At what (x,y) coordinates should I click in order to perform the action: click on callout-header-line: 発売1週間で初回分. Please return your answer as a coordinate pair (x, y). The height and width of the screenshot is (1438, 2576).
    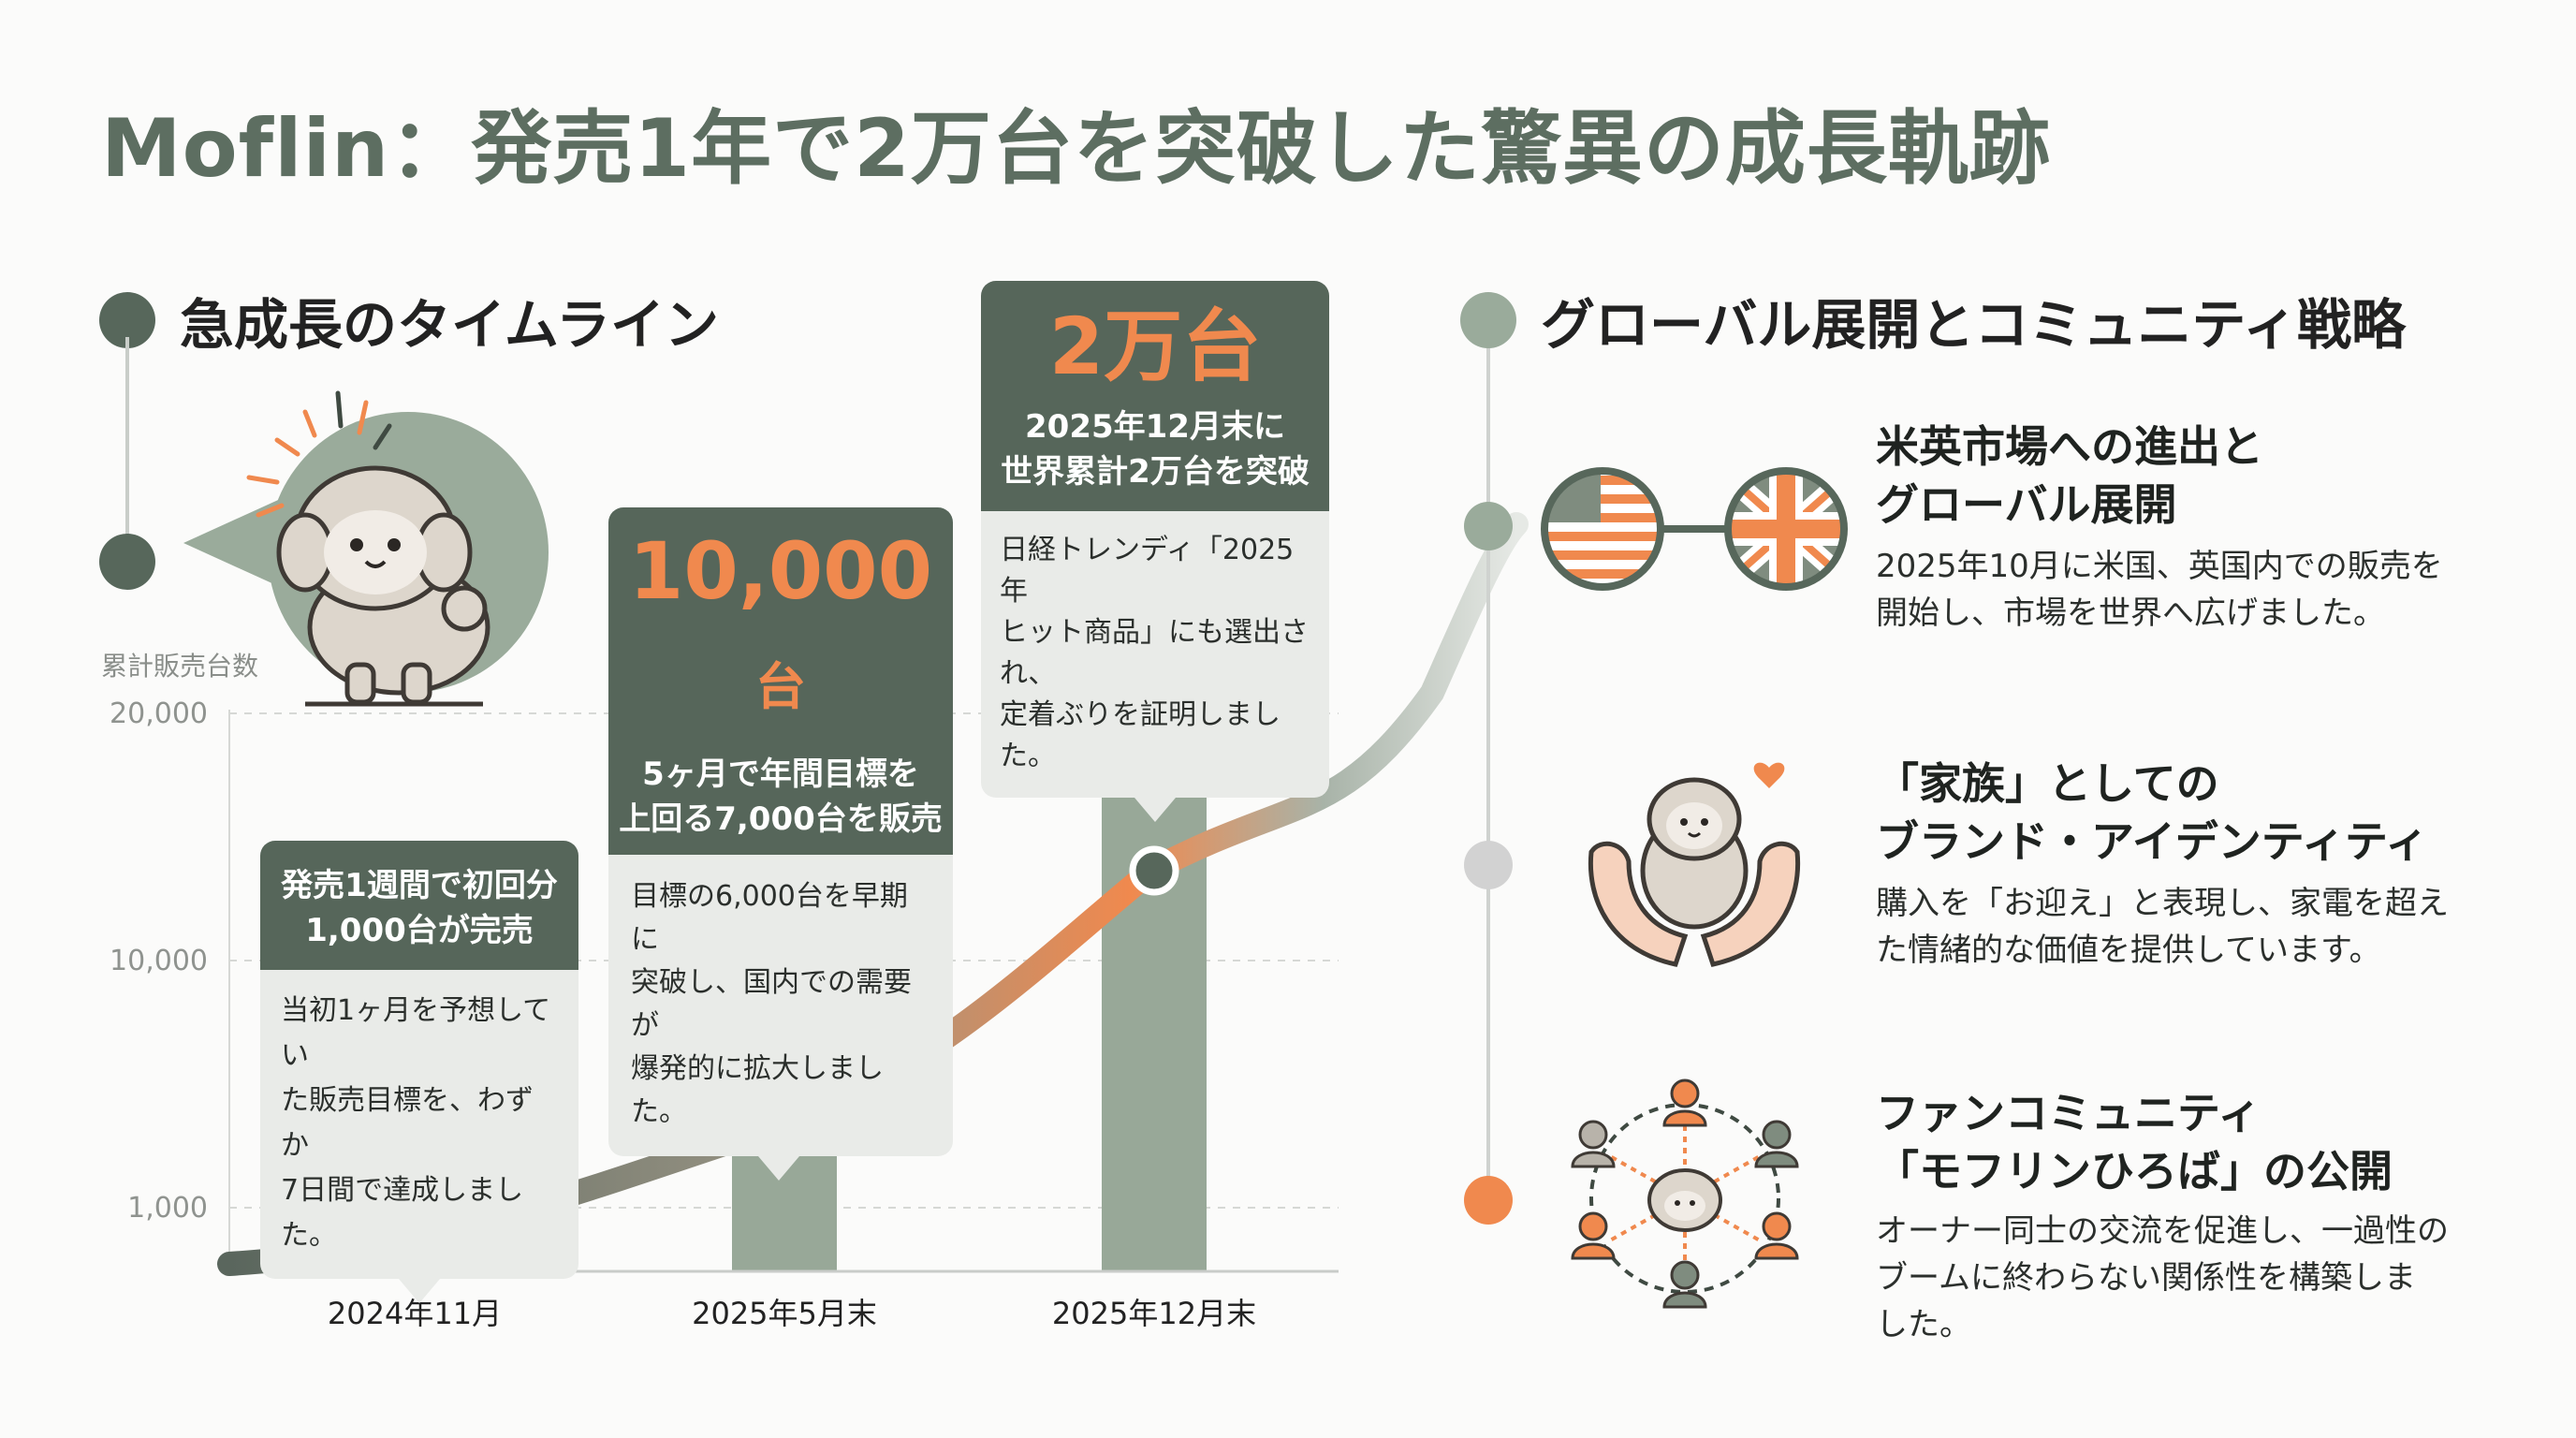
    Looking at the image, I should click on (419, 885).